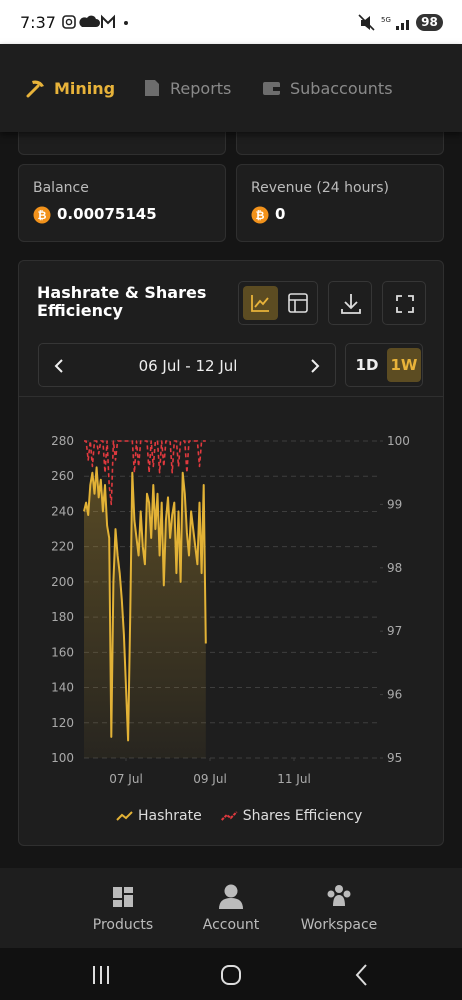 The height and width of the screenshot is (1000, 462). What do you see at coordinates (341, 88) in the screenshot?
I see `tab: Subaccounts` at bounding box center [341, 88].